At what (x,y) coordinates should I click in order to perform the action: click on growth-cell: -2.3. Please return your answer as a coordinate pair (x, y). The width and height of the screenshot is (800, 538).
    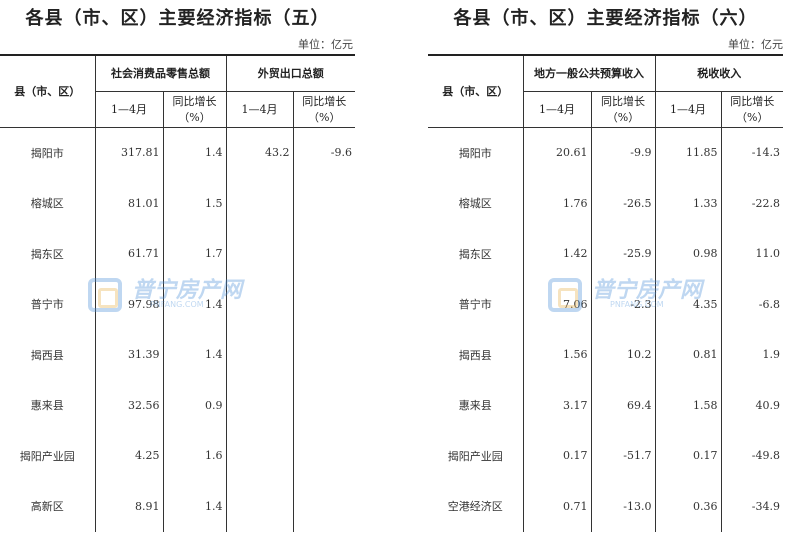
    Looking at the image, I should click on (623, 304).